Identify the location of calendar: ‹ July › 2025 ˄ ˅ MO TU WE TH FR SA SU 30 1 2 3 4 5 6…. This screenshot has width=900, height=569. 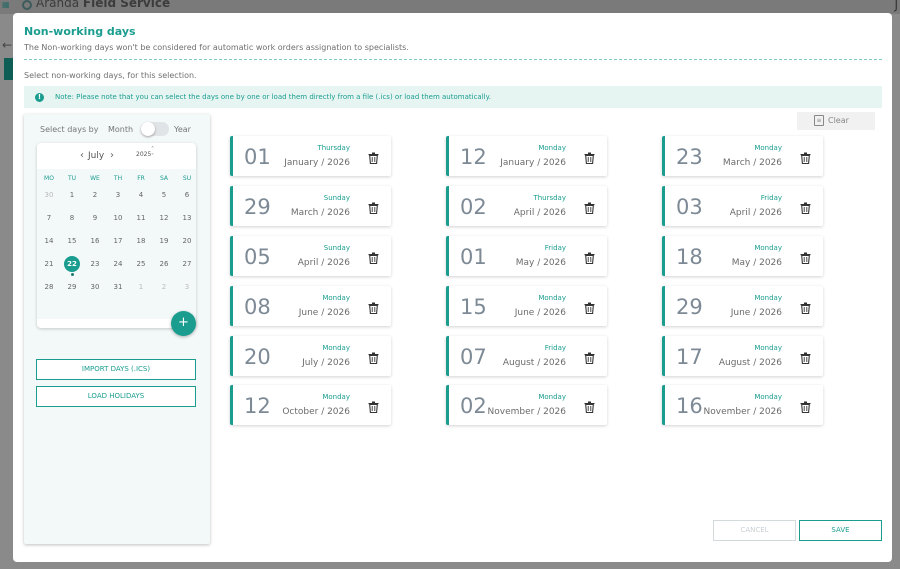
(116, 235).